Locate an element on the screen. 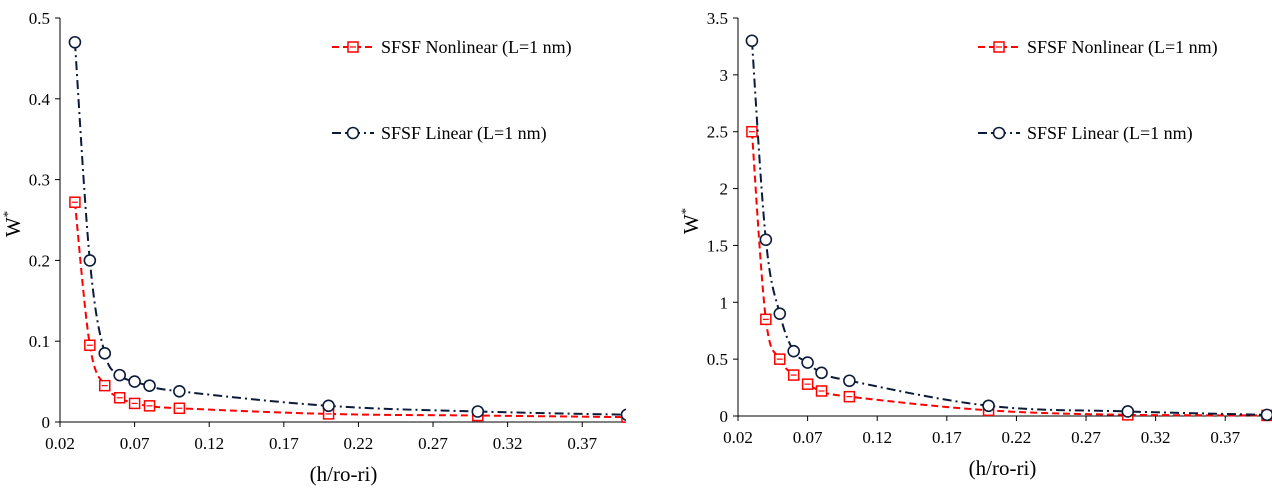 The width and height of the screenshot is (1272, 490). y-tick-label: 1.5 is located at coordinates (717, 245).